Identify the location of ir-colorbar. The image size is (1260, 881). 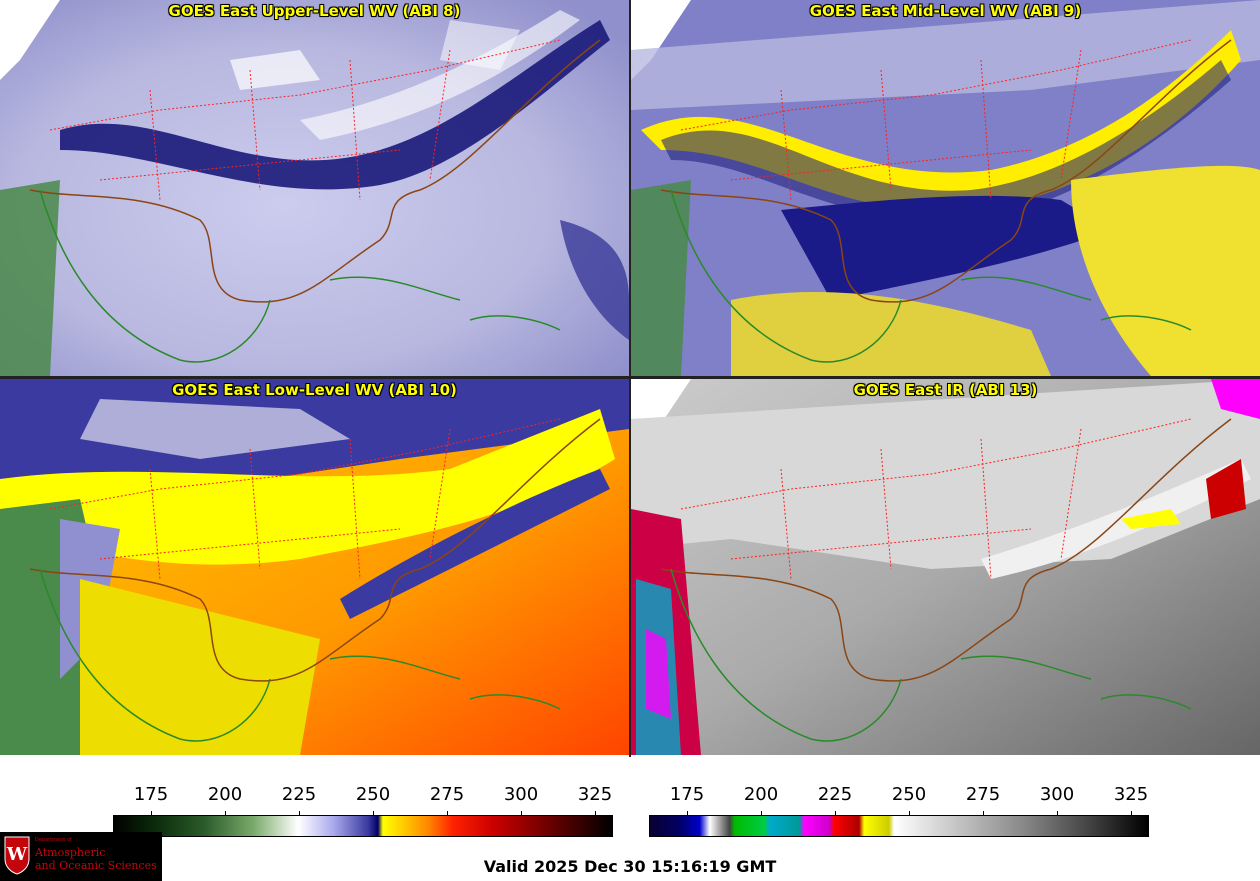
(899, 826).